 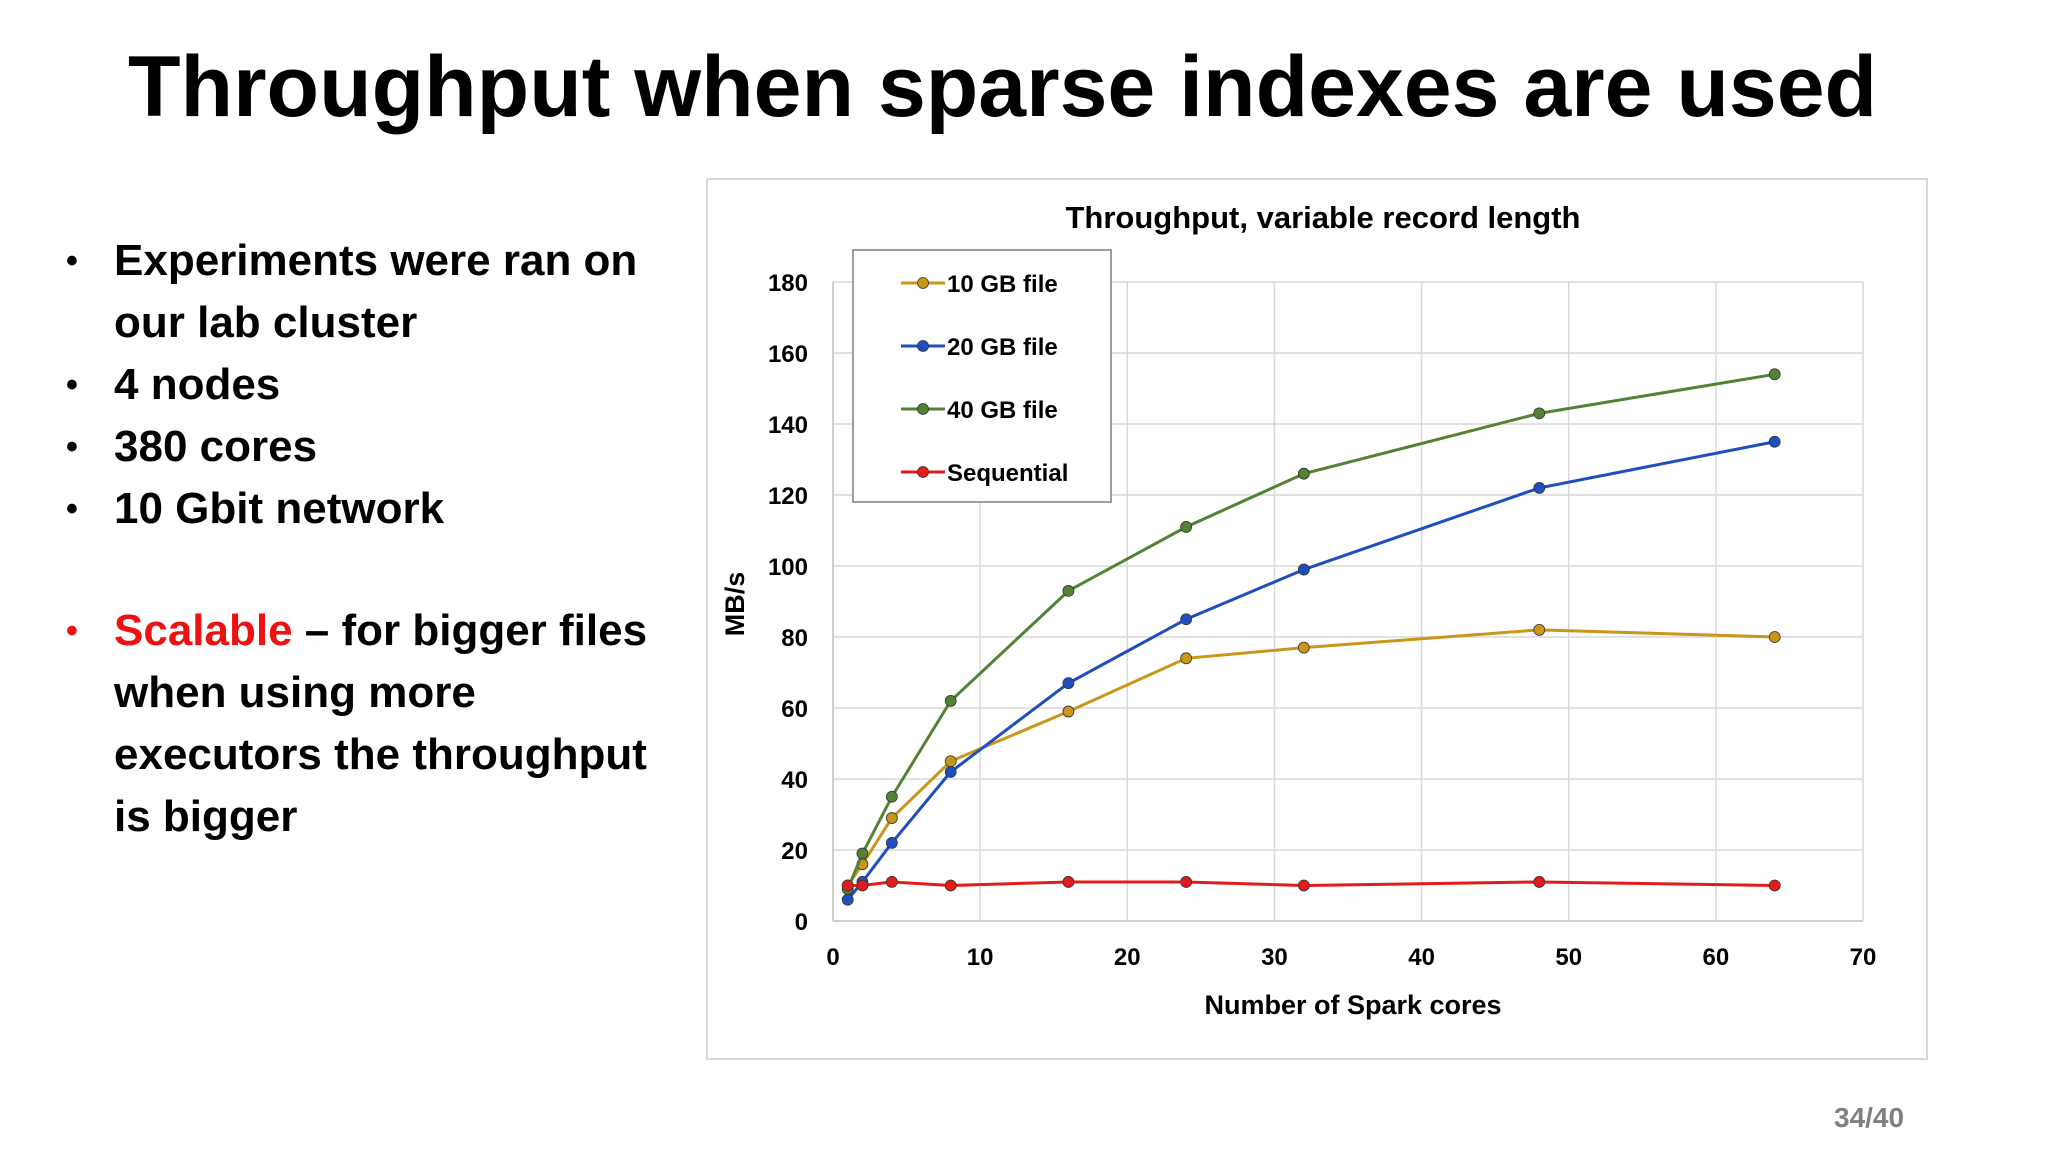 I want to click on y-tick-label: 100, so click(x=788, y=567).